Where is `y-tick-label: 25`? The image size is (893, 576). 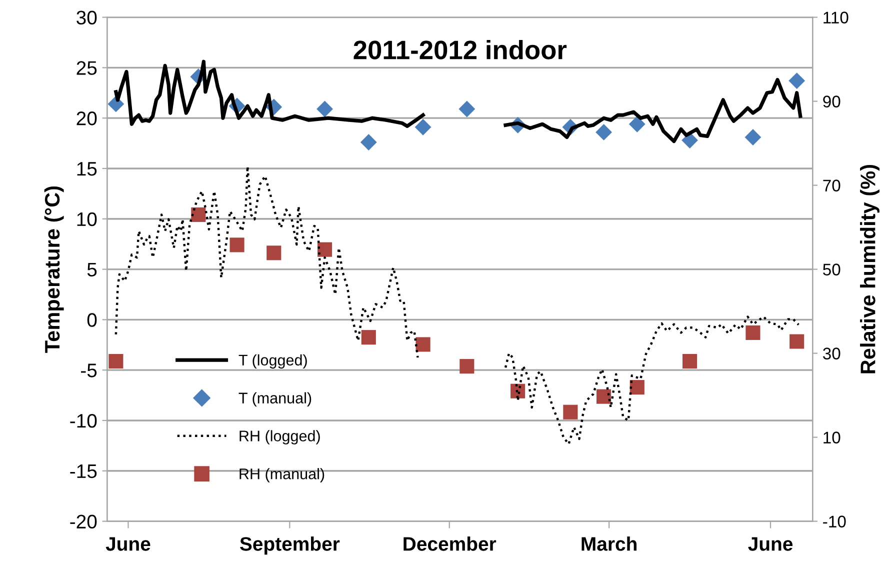
y-tick-label: 25 is located at coordinates (86, 68).